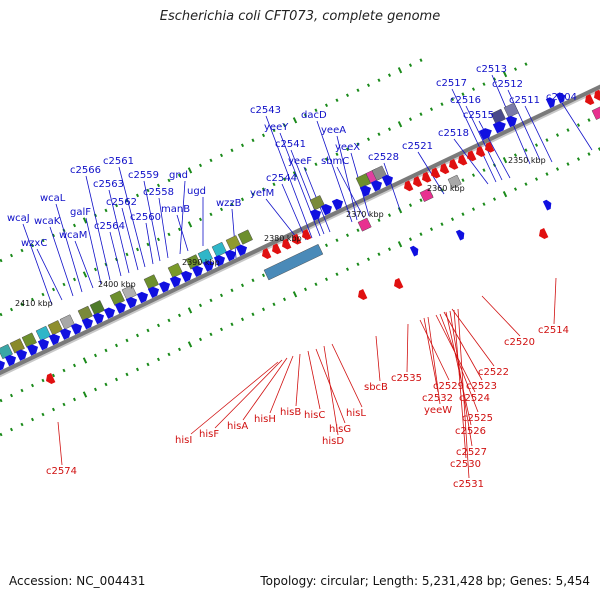 This screenshot has height=600, width=600. I want to click on gene-label-c2525: c2525, so click(477, 418).